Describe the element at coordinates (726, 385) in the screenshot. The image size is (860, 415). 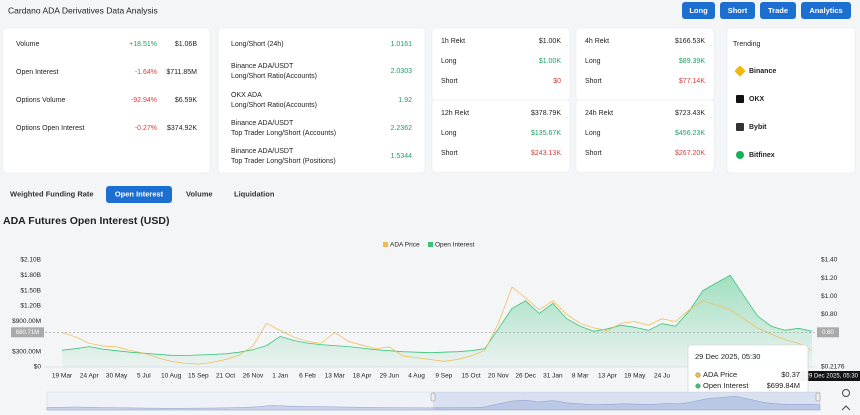
I see `tooltip-series: Open Interest` at that location.